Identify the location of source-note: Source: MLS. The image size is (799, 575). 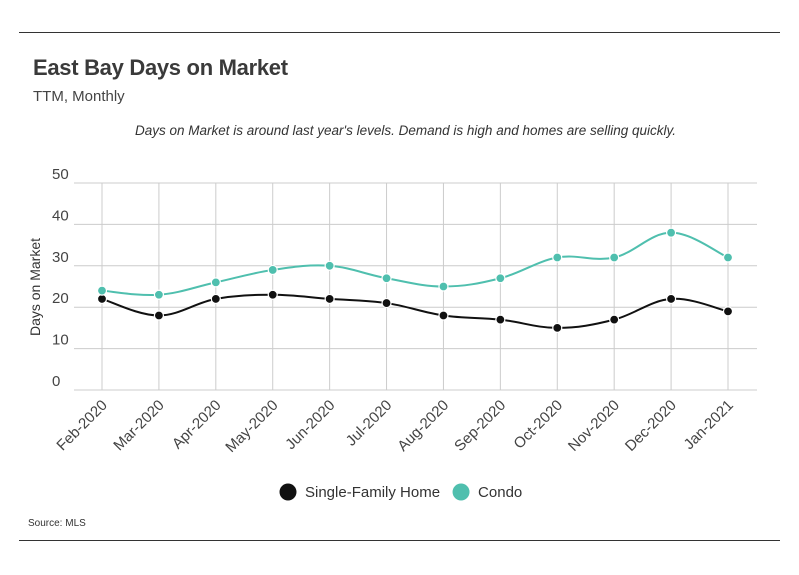
(57, 523).